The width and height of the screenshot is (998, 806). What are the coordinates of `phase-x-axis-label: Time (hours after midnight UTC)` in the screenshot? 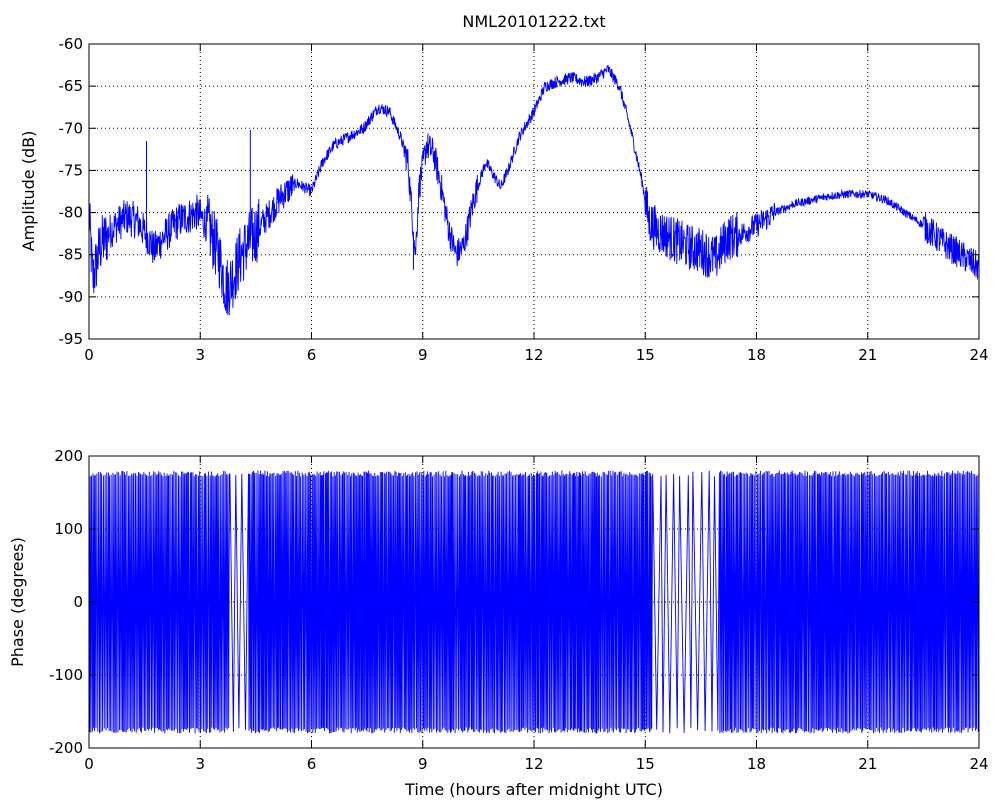 It's located at (533, 789).